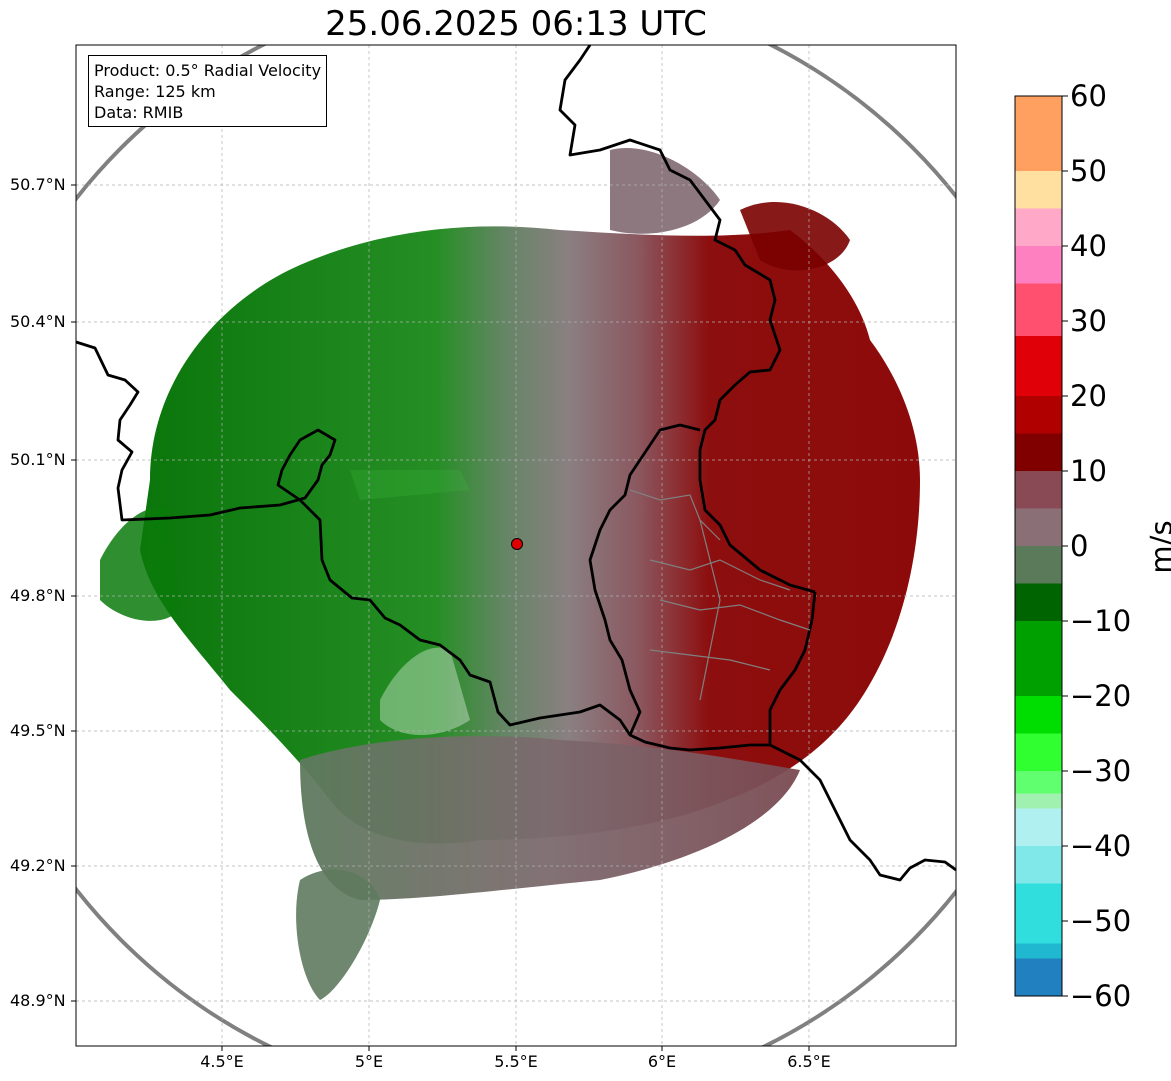 This screenshot has width=1171, height=1081. Describe the element at coordinates (1088, 321) in the screenshot. I see `colorbar-tick-label: 30` at that location.